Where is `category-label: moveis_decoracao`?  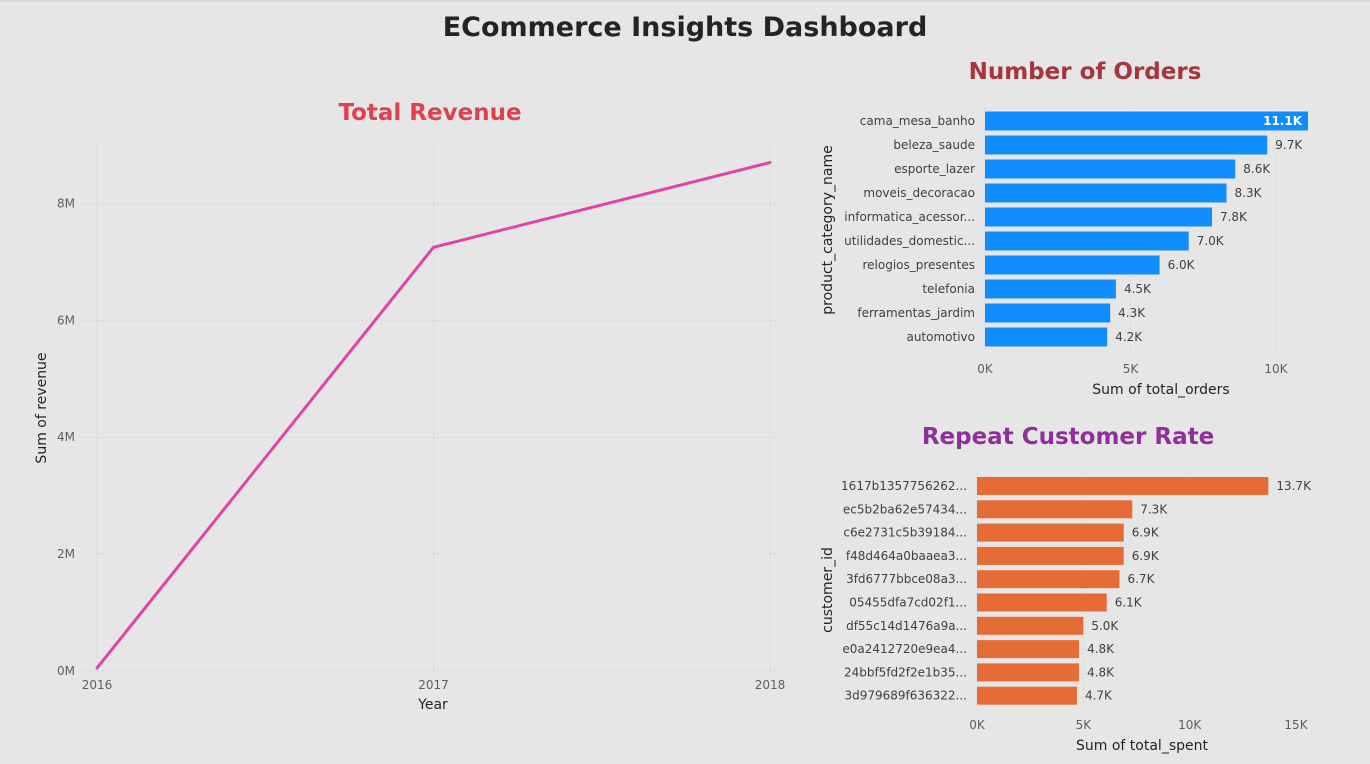
category-label: moveis_decoracao is located at coordinates (919, 193).